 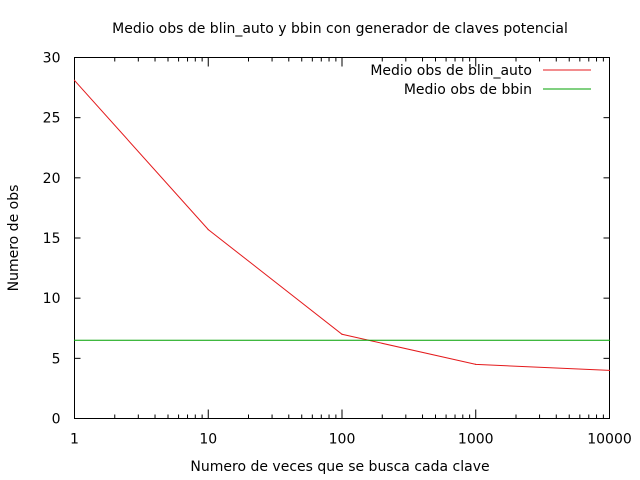 What do you see at coordinates (339, 467) in the screenshot?
I see `x-axis-label: Numero de veces que se busca cada clave` at bounding box center [339, 467].